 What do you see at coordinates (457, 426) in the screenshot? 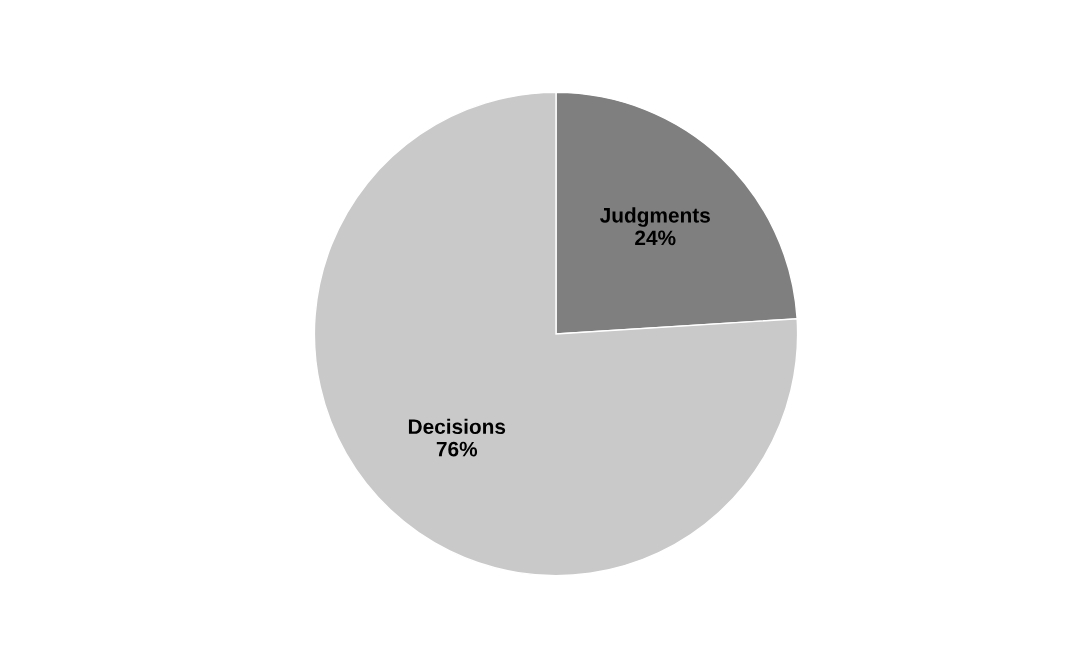
I see `slice-label: Decisions` at bounding box center [457, 426].